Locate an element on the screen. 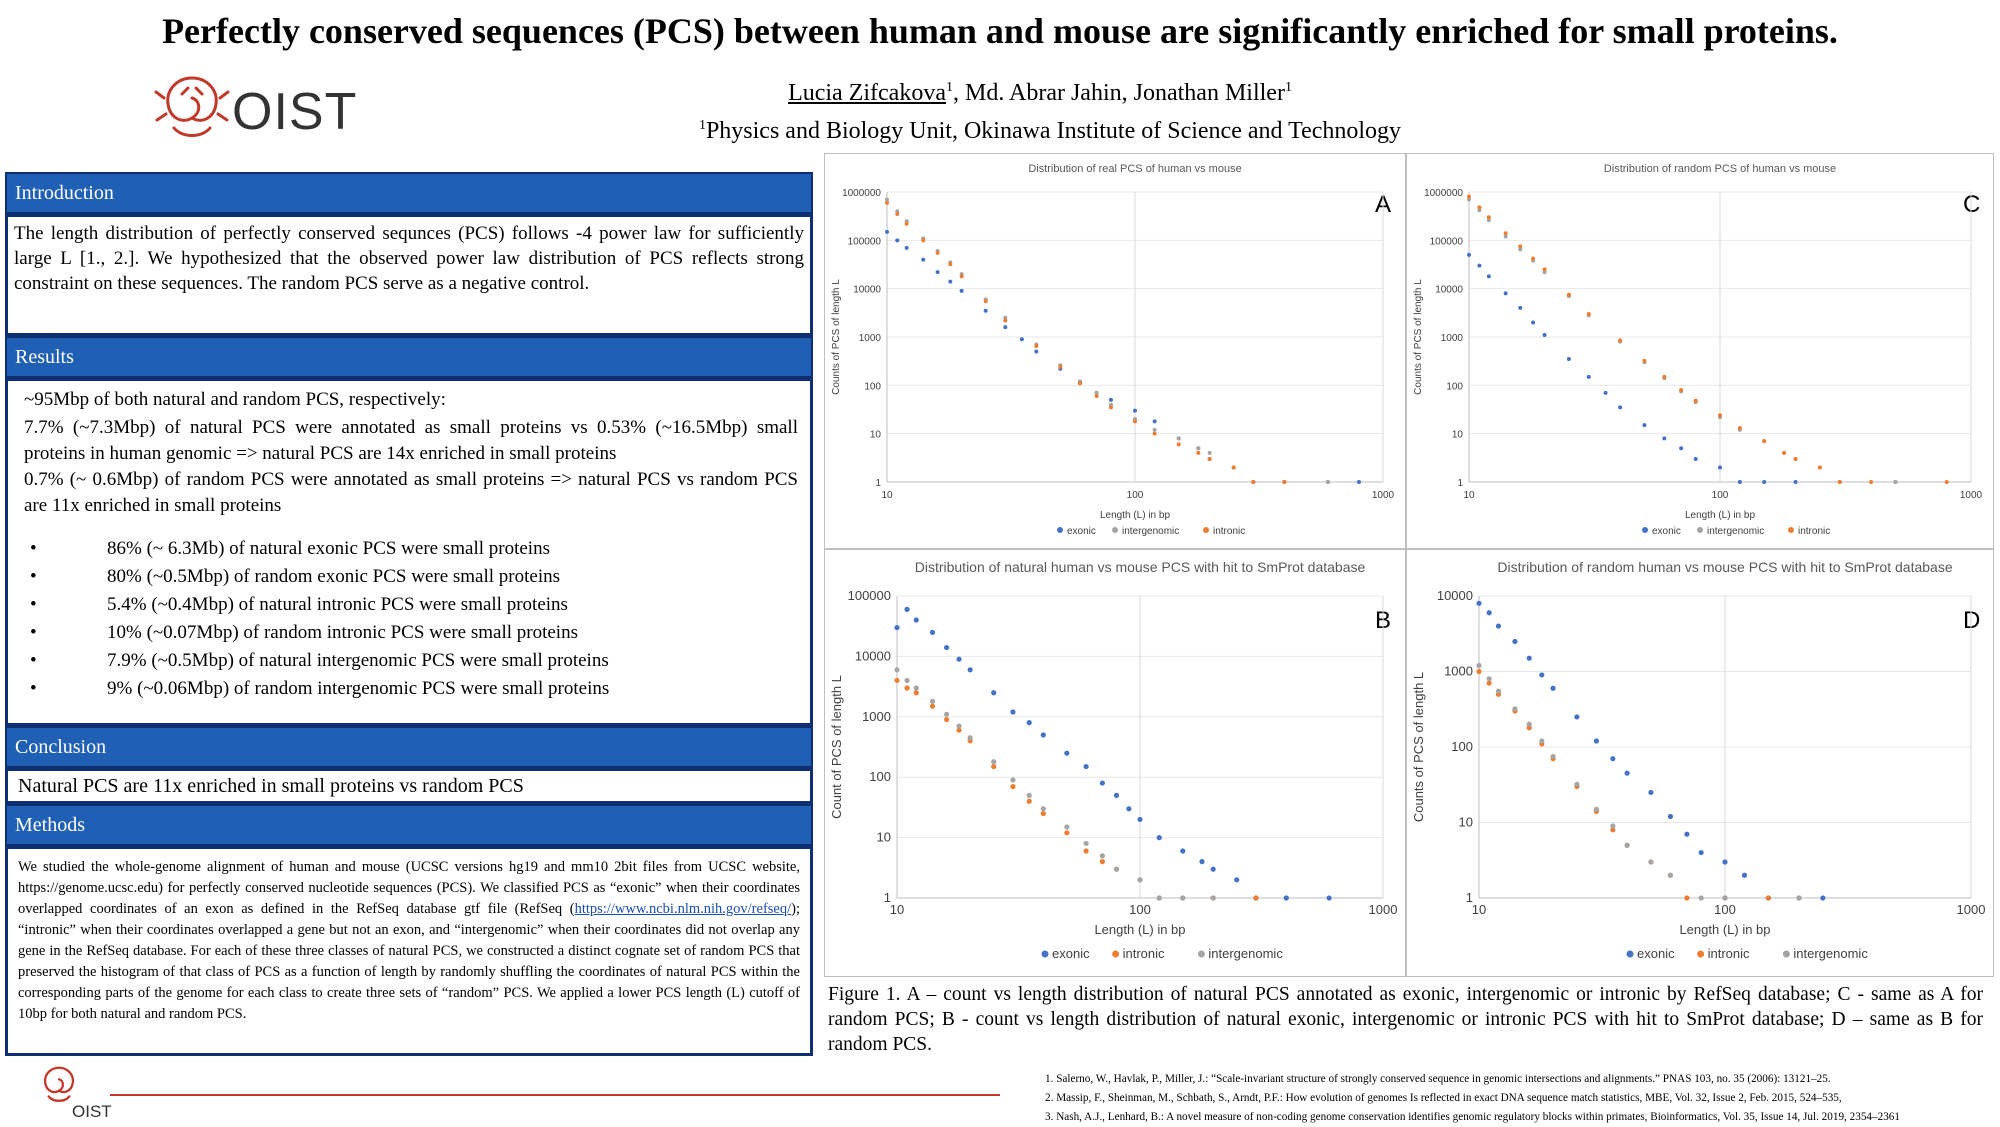 The width and height of the screenshot is (2000, 1127). y-tick-label: 1000 is located at coordinates (876, 716).